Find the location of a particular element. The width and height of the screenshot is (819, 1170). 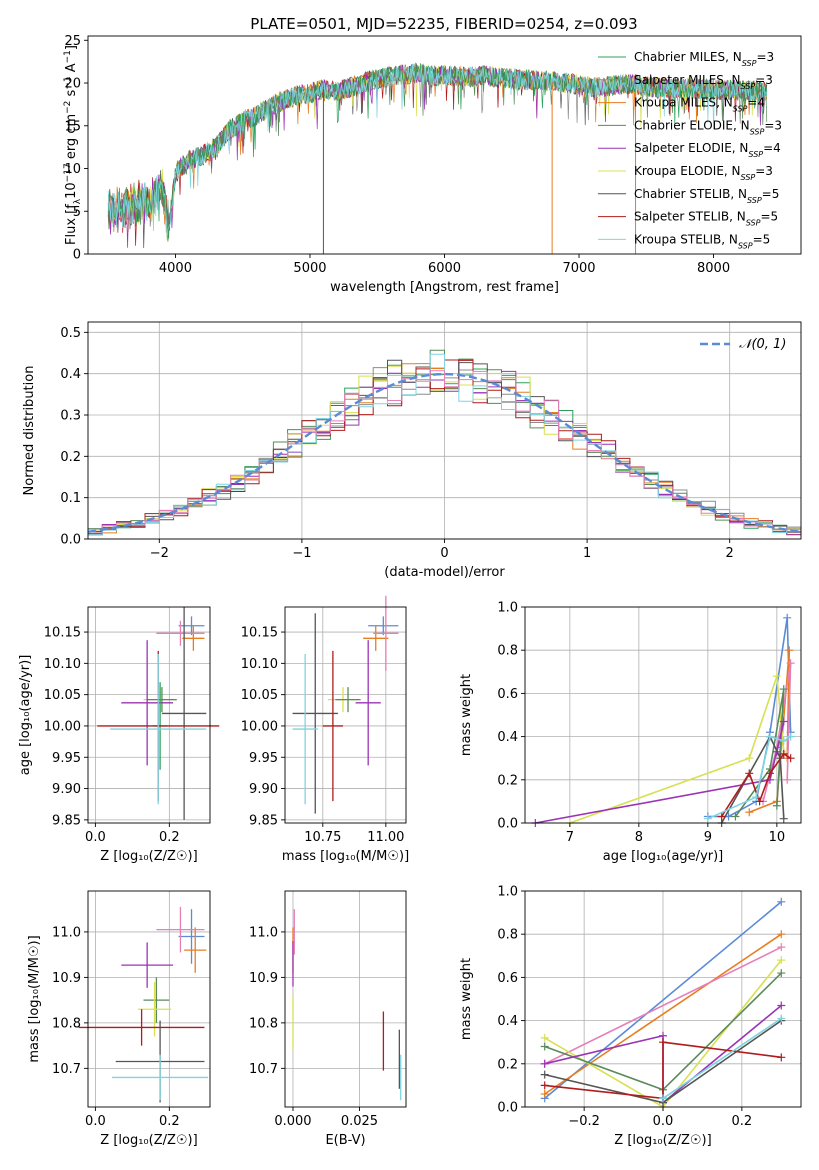

spectrum-series is located at coordinates (437, 150).